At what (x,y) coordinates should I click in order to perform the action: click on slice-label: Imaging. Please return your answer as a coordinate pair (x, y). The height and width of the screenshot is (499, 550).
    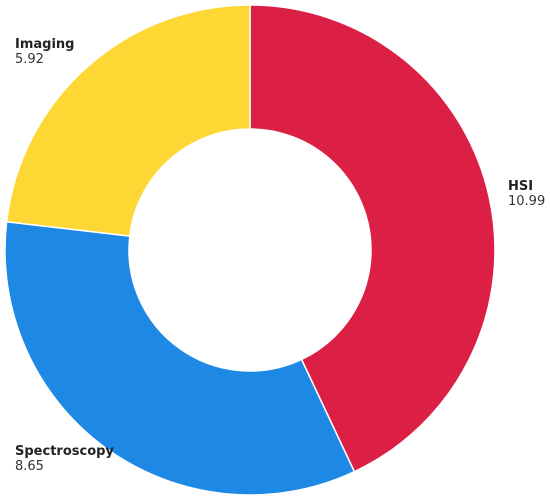
    Looking at the image, I should click on (44, 44).